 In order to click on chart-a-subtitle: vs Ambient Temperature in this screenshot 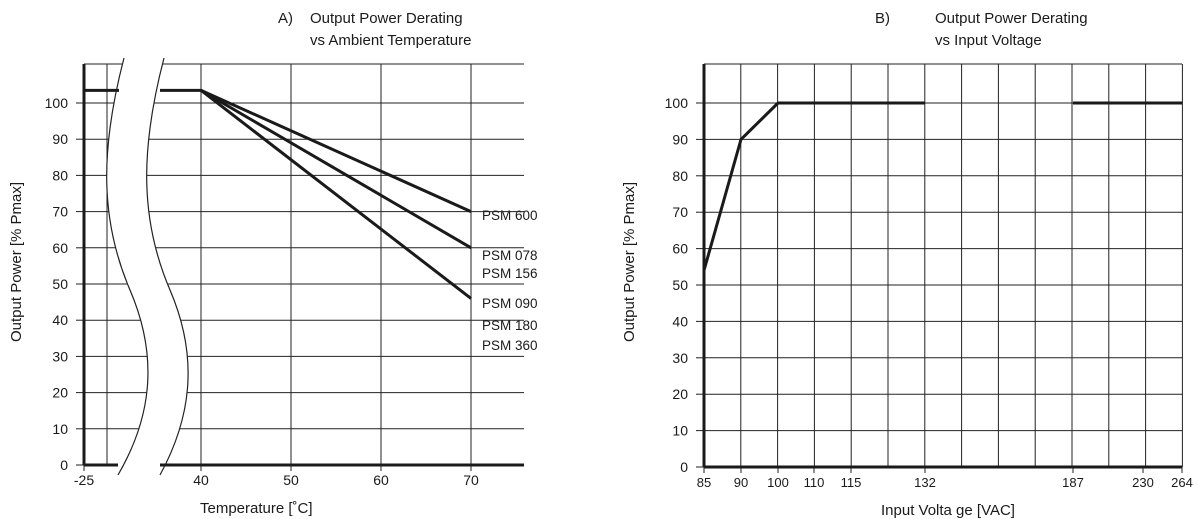, I will do `click(390, 40)`.